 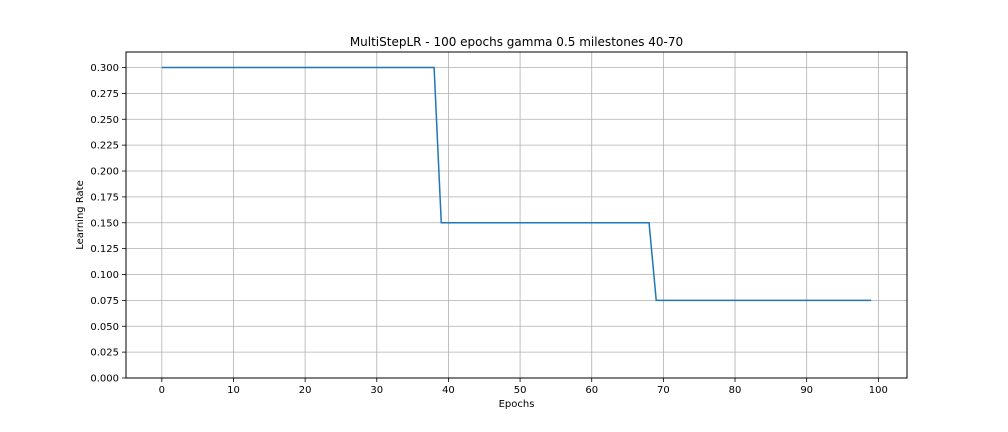 I want to click on x-tick-label: 70, so click(x=663, y=390).